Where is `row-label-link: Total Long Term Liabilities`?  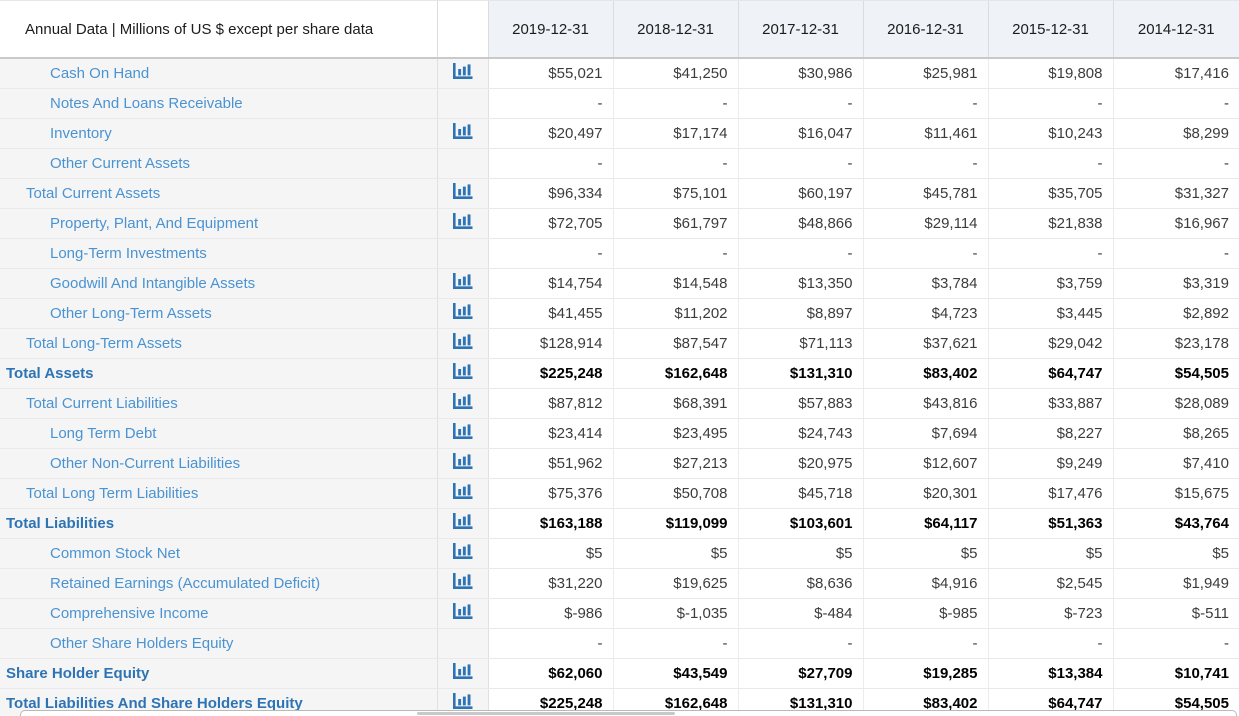
row-label-link: Total Long Term Liabilities is located at coordinates (112, 493).